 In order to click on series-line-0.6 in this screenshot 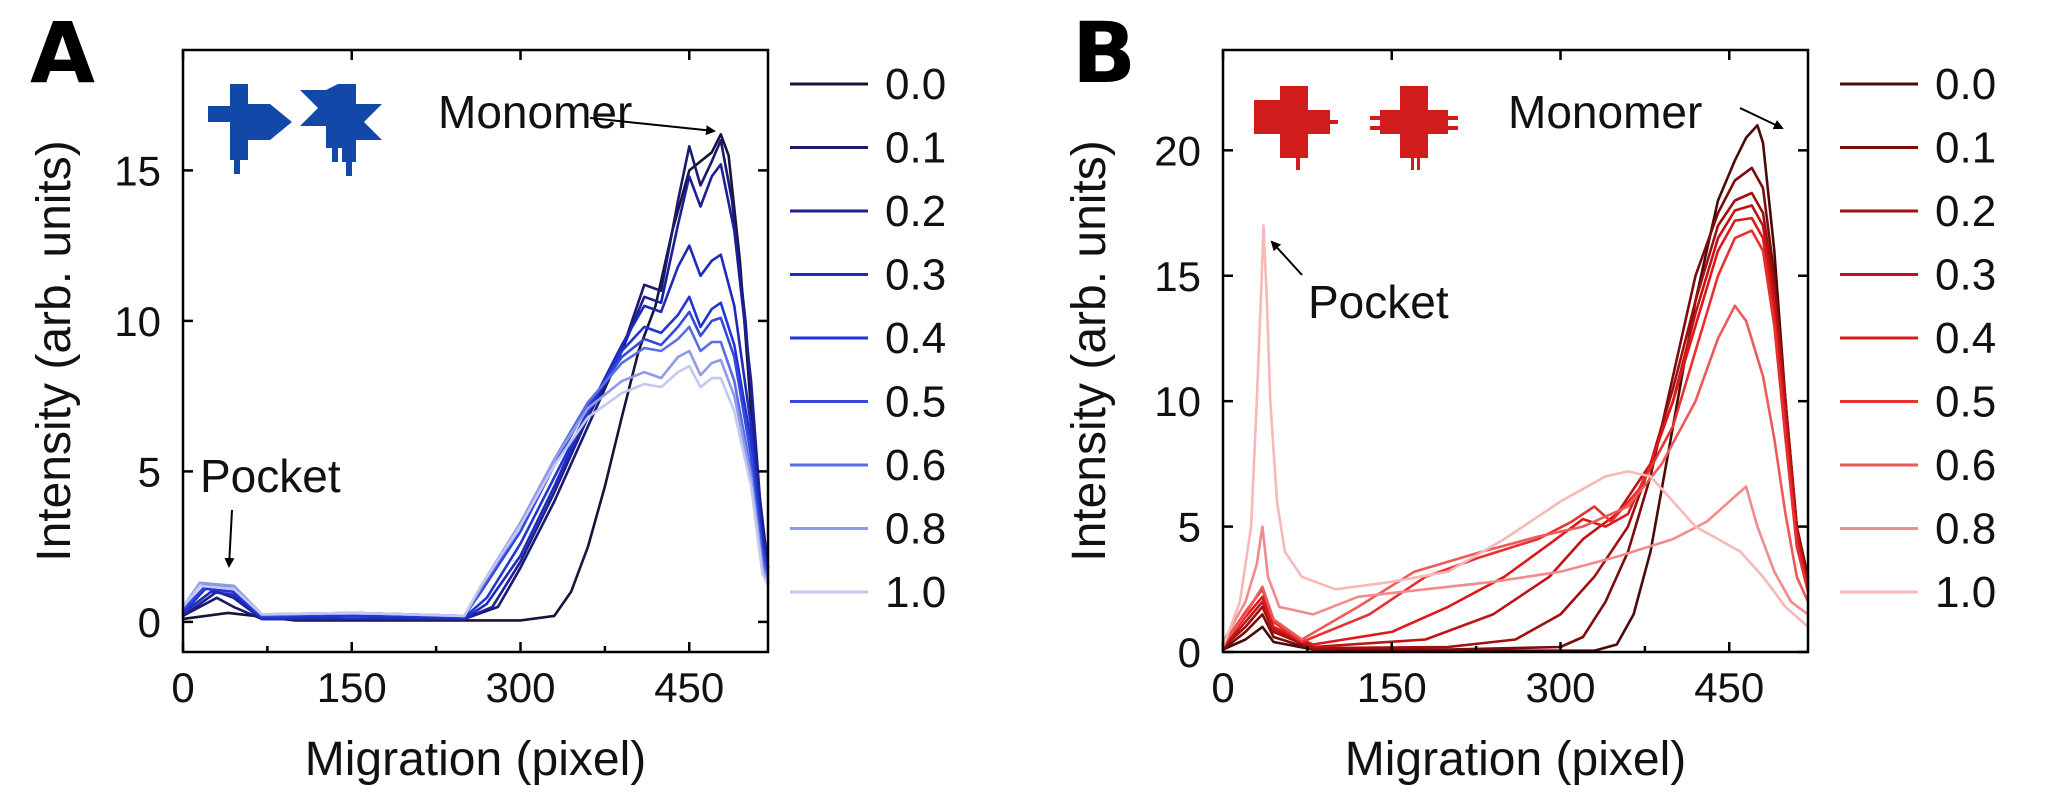, I will do `click(1515, 475)`.